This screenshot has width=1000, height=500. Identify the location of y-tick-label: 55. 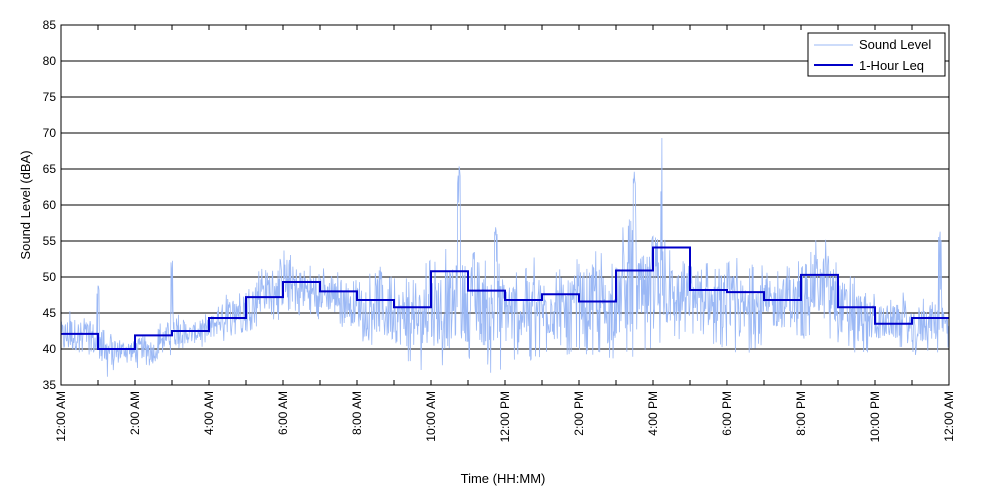
(50, 241).